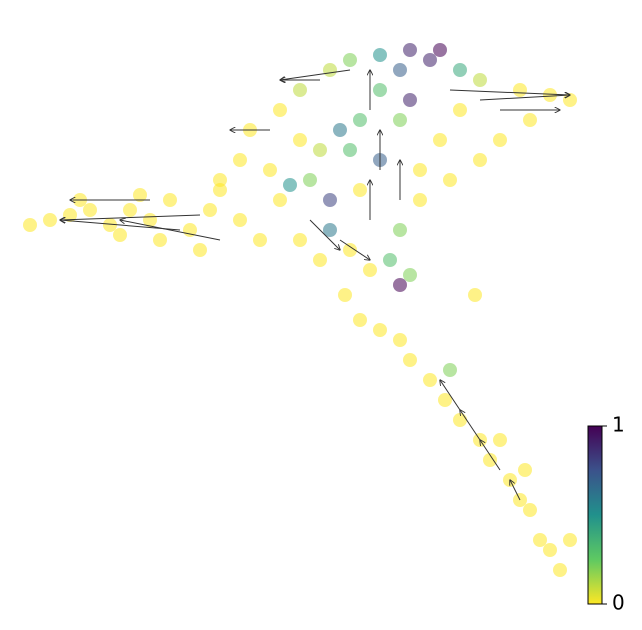 Image resolution: width=642 pixels, height=630 pixels. Describe the element at coordinates (595, 515) in the screenshot. I see `colorbar` at that location.